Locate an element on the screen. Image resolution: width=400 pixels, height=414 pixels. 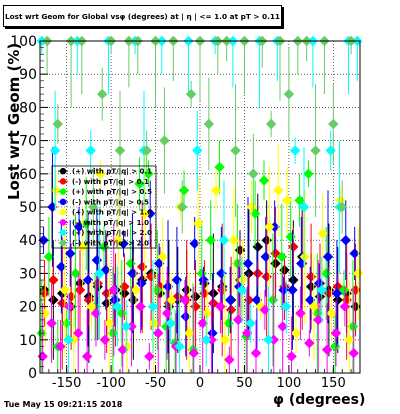
y-tick-label: 50 is located at coordinates (28, 208).